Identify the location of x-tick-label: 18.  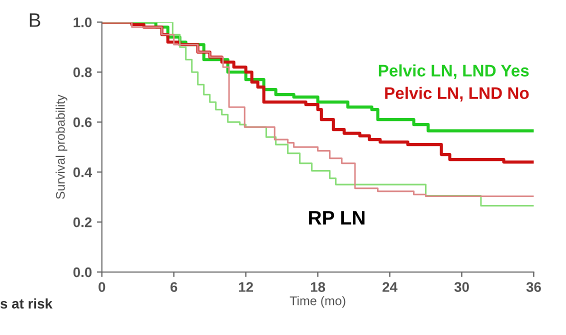
(318, 287).